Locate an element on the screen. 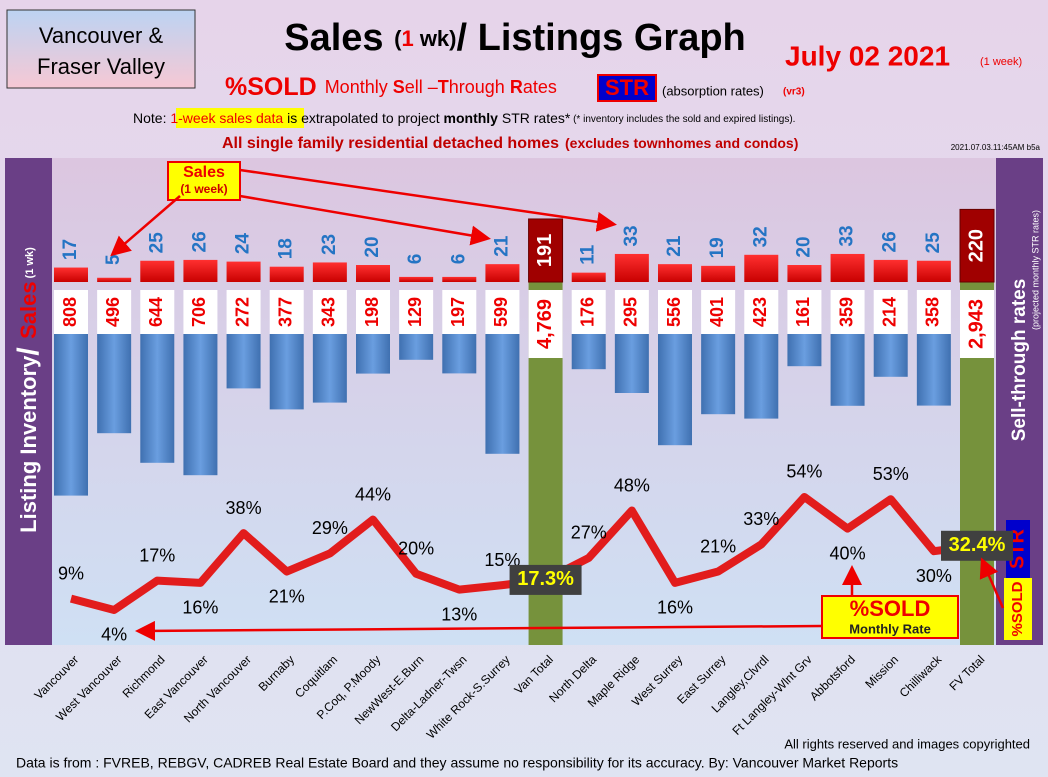 Image resolution: width=1048 pixels, height=777 pixels. rate-label: 30% is located at coordinates (934, 576).